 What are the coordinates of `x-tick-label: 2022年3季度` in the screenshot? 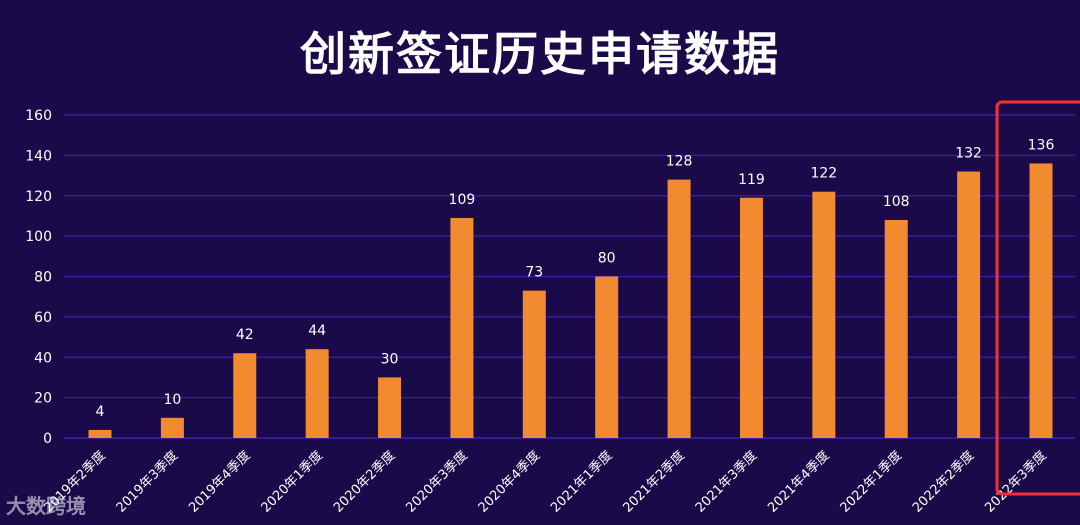 It's located at (1016, 482).